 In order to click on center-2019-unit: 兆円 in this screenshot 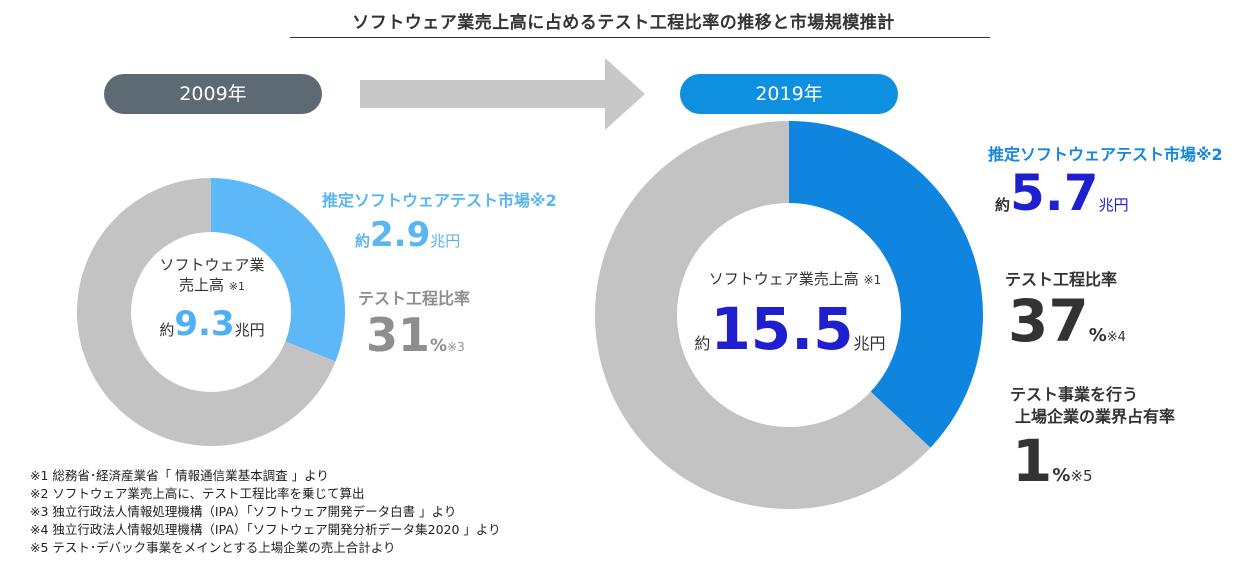, I will do `click(869, 343)`.